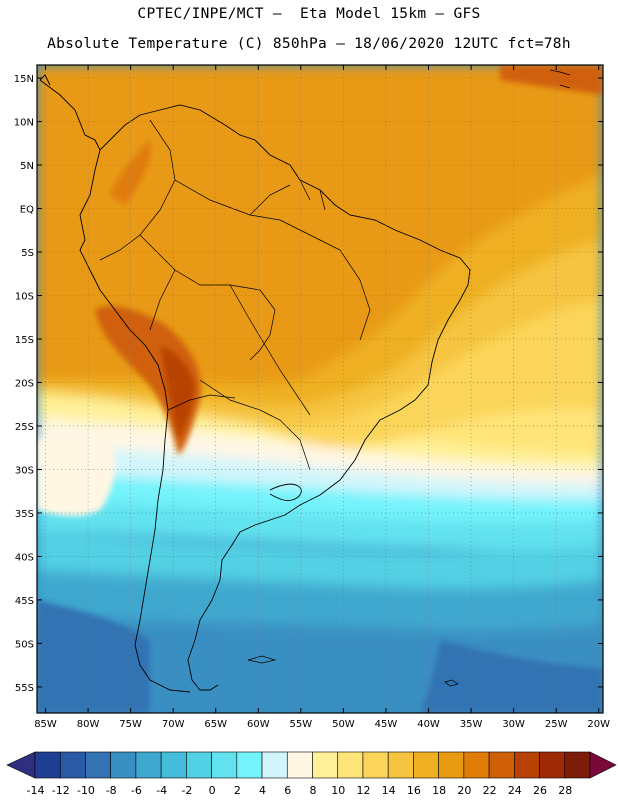 The image size is (618, 800). What do you see at coordinates (439, 790) in the screenshot?
I see `colorbar-label: 18` at bounding box center [439, 790].